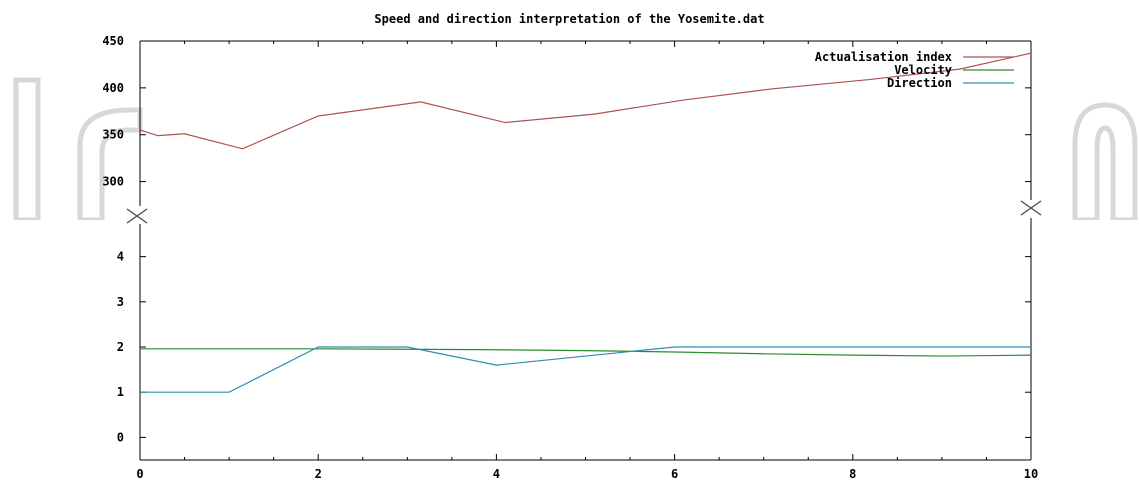 The image size is (1139, 484). Describe the element at coordinates (586, 352) in the screenshot. I see `series-line-velocity` at that location.